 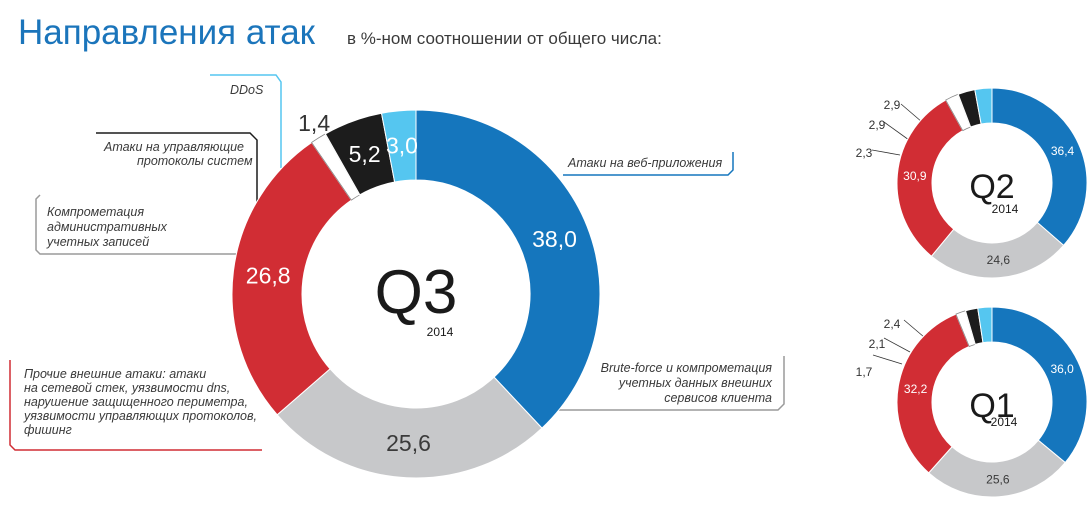 I want to click on label-brute-0: Brute-force и компрометация, so click(x=687, y=368).